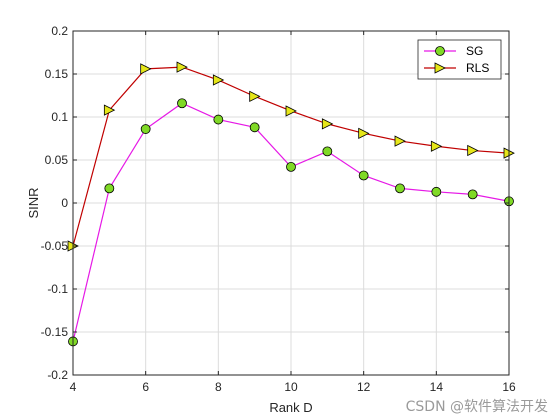 The image size is (560, 420). What do you see at coordinates (440, 51) in the screenshot?
I see `legend-sg-marker` at bounding box center [440, 51].